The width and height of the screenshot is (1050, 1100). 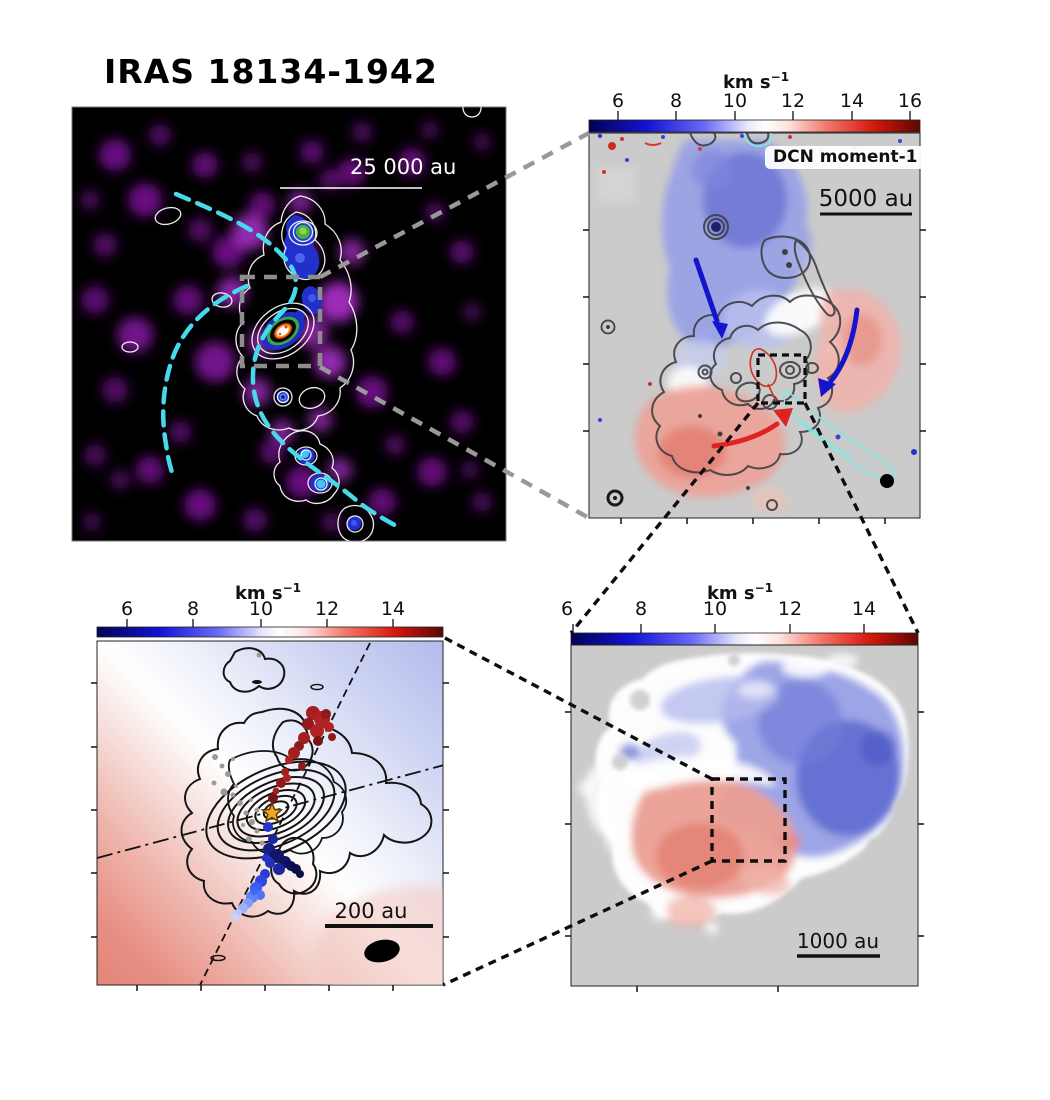 I want to click on colorbar-zoom-ticks, so click(x=718, y=628).